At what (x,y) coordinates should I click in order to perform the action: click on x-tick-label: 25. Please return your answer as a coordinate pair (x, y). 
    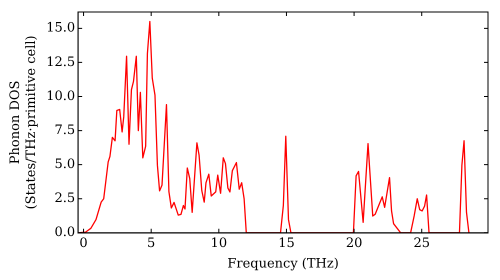
    Looking at the image, I should click on (421, 243).